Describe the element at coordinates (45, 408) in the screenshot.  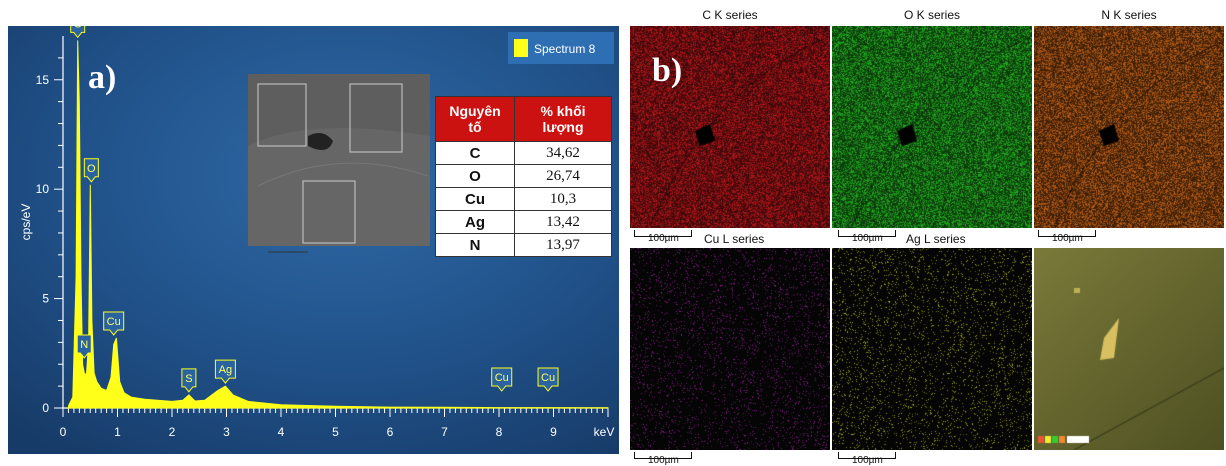
I see `y-tick-label: 0` at that location.